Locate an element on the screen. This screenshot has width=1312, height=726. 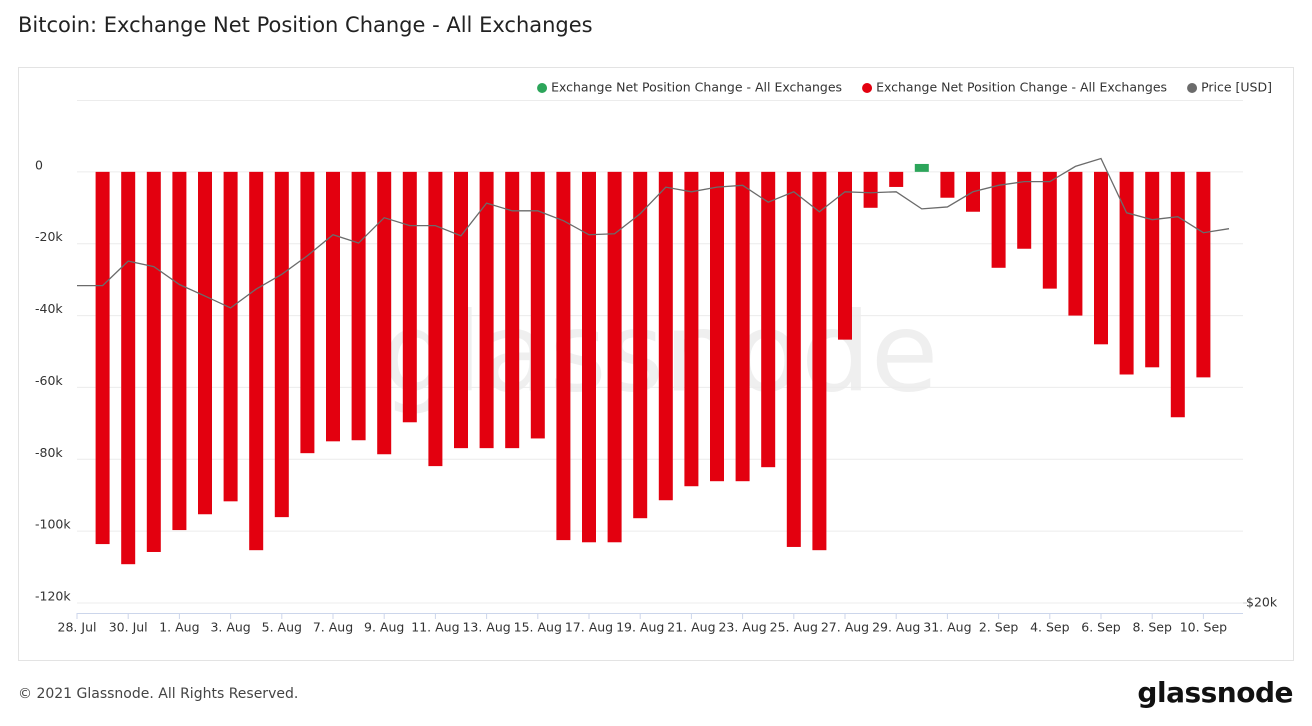
x-tick-label: 19. Aug is located at coordinates (640, 627).